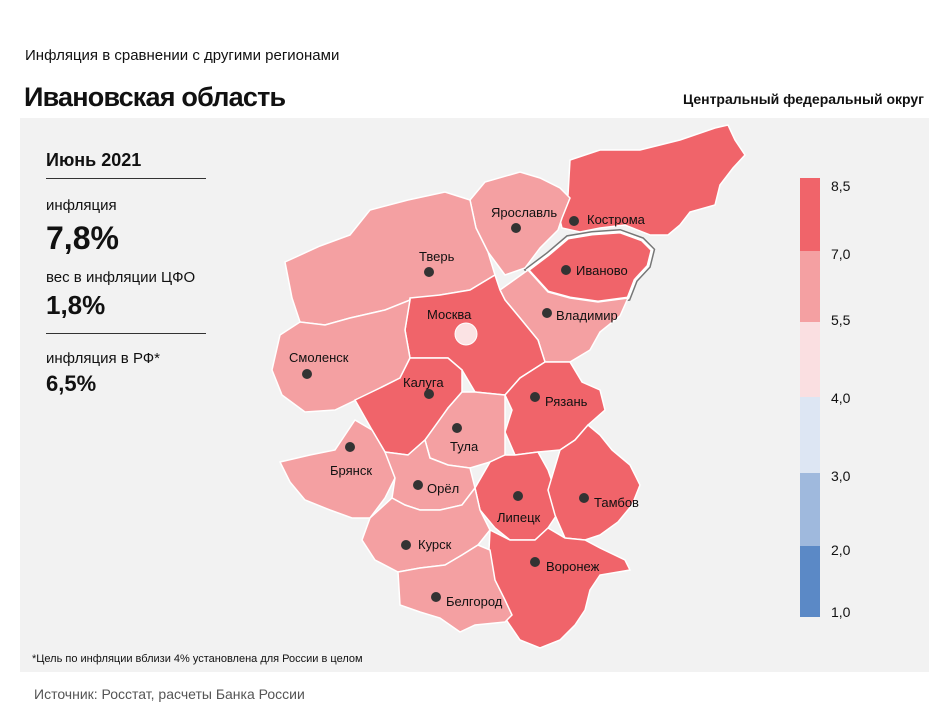 Image resolution: width=950 pixels, height=712 pixels. What do you see at coordinates (616, 219) in the screenshot?
I see `city-label: Кострома` at bounding box center [616, 219].